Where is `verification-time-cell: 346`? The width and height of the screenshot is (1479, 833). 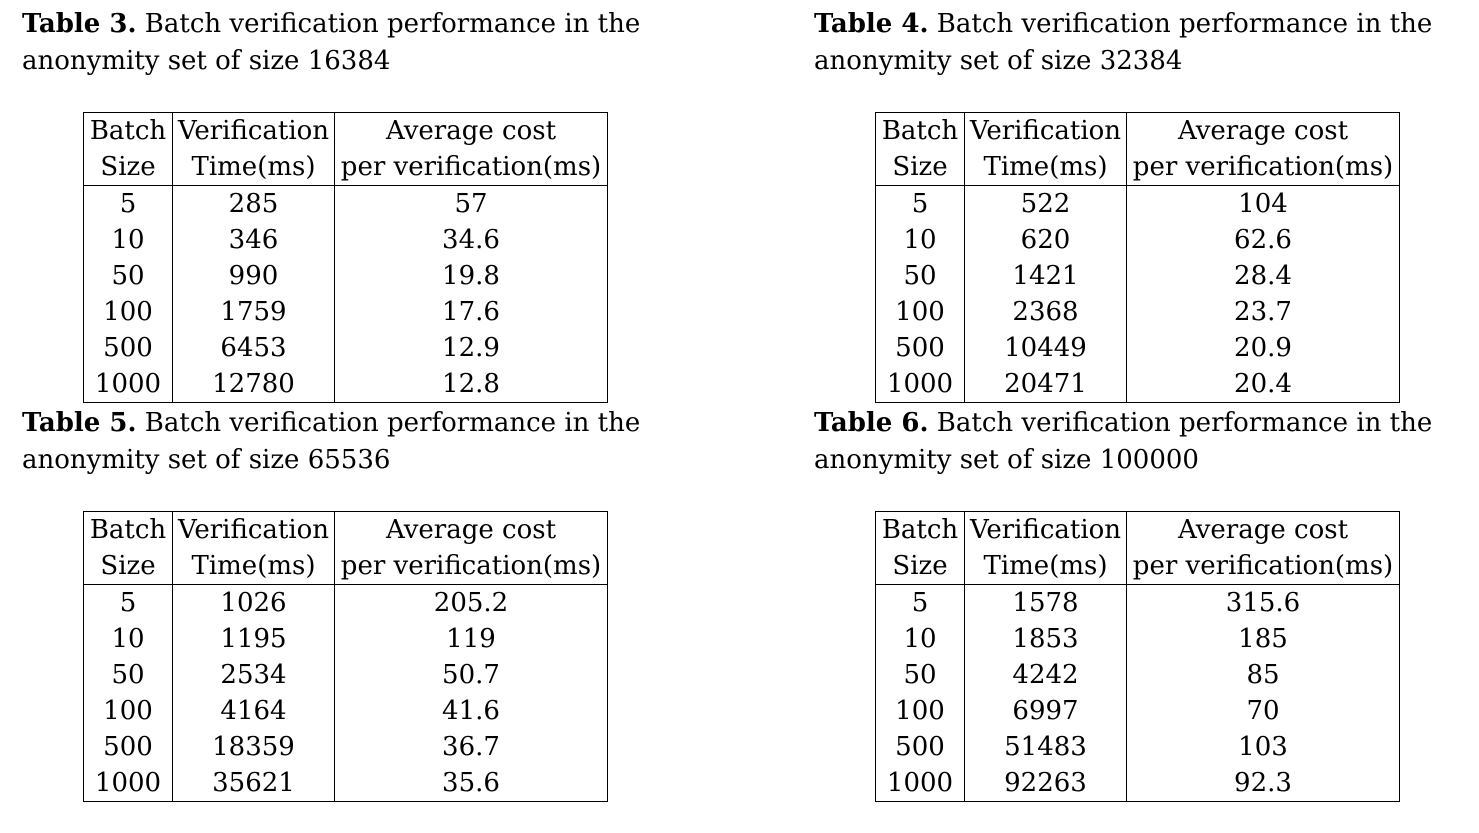
verification-time-cell: 346 is located at coordinates (253, 240).